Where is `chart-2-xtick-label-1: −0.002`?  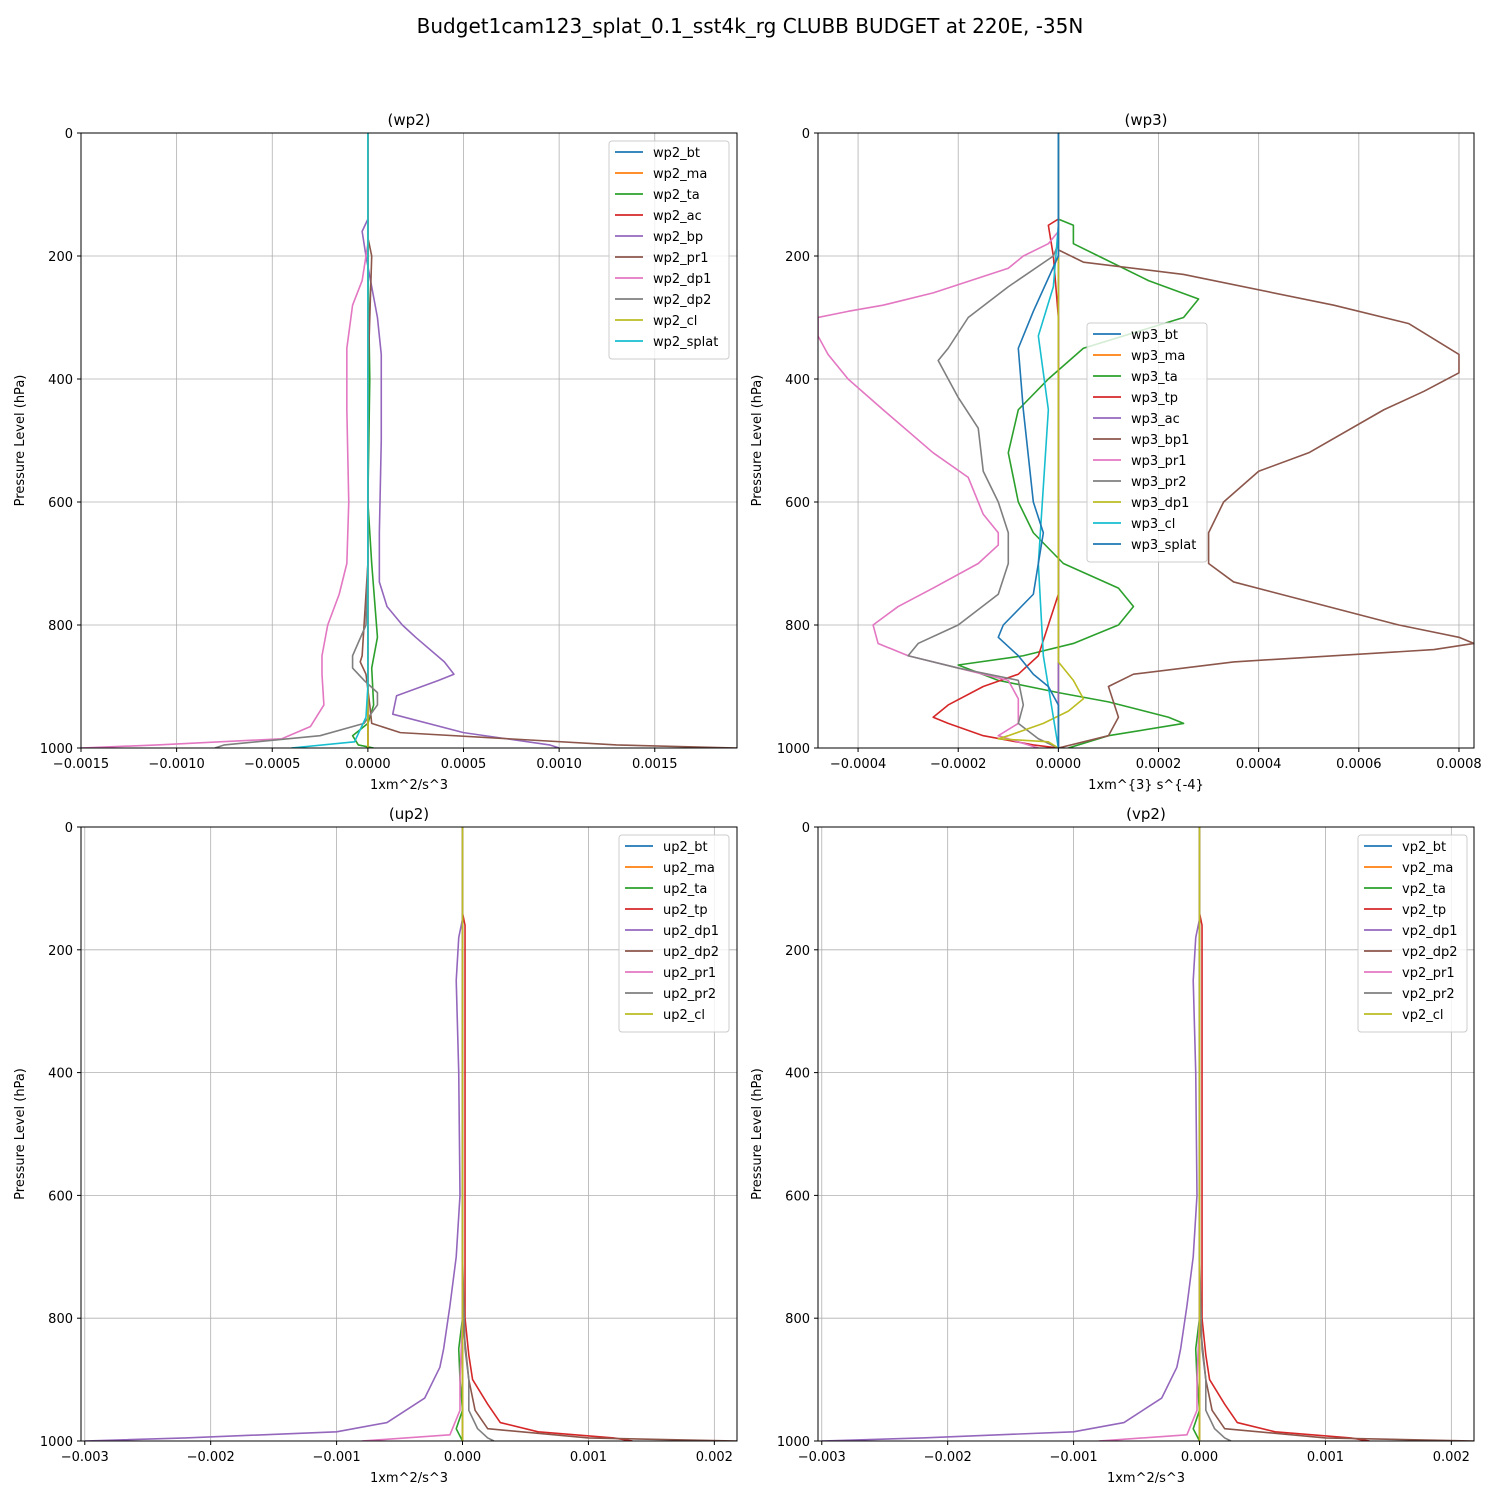 chart-2-xtick-label-1: −0.002 is located at coordinates (211, 1457).